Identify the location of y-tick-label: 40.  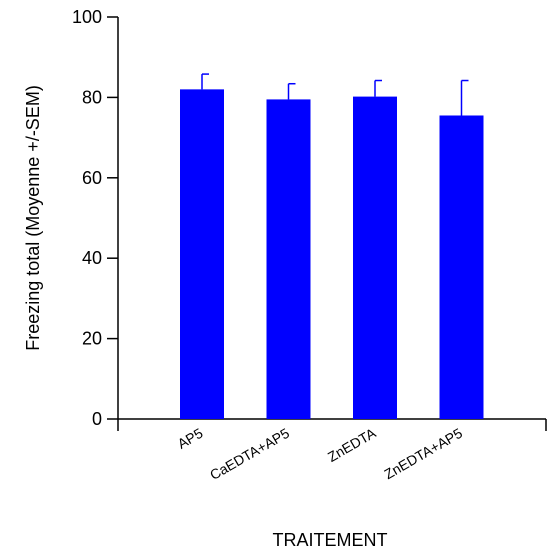
(92, 258).